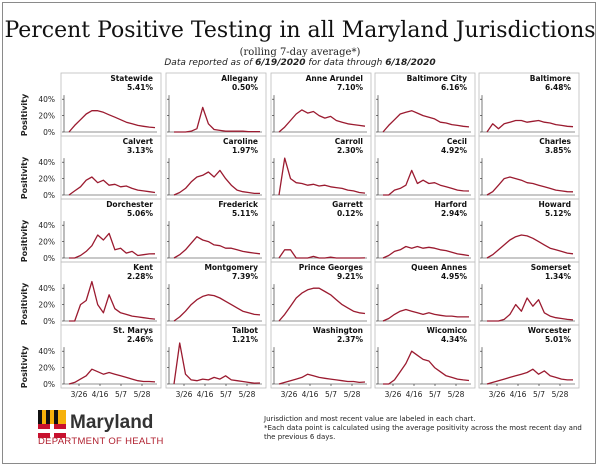 Image resolution: width=600 pixels, height=468 pixels. Describe the element at coordinates (133, 330) in the screenshot. I see `series-name: St. Marys` at that location.